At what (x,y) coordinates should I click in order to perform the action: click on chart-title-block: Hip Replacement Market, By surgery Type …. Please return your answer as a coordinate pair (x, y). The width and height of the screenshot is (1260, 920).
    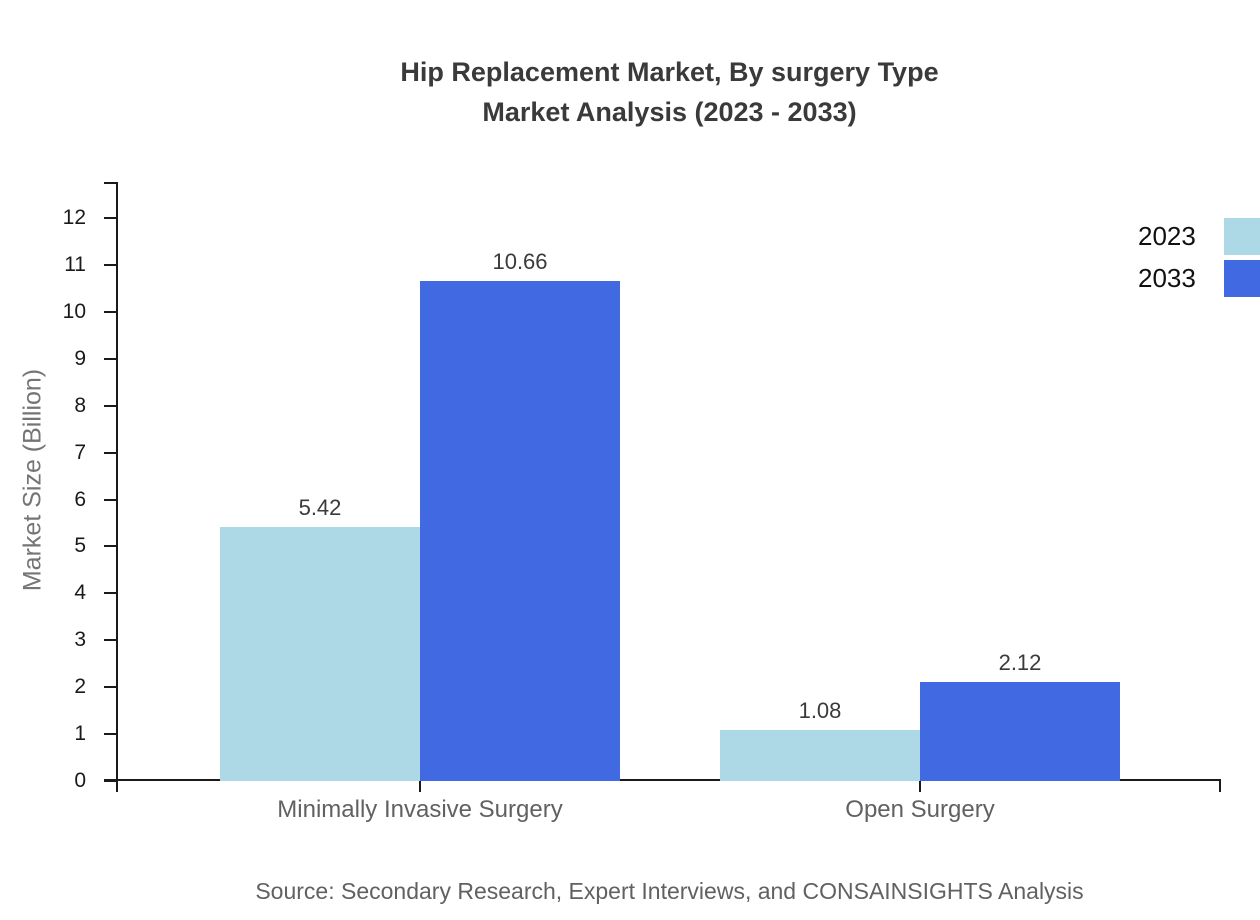
    Looking at the image, I should click on (669, 92).